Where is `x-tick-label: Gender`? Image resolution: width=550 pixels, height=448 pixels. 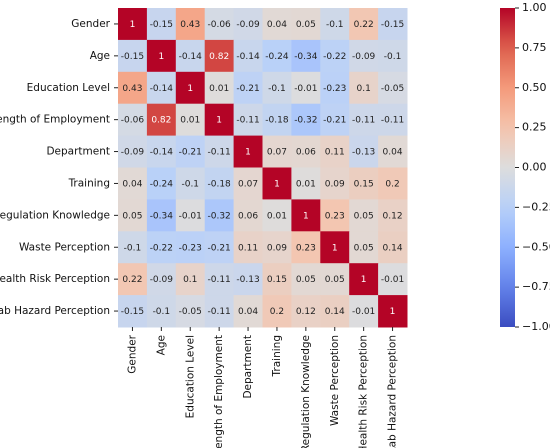
x-tick-label: Gender is located at coordinates (132, 353).